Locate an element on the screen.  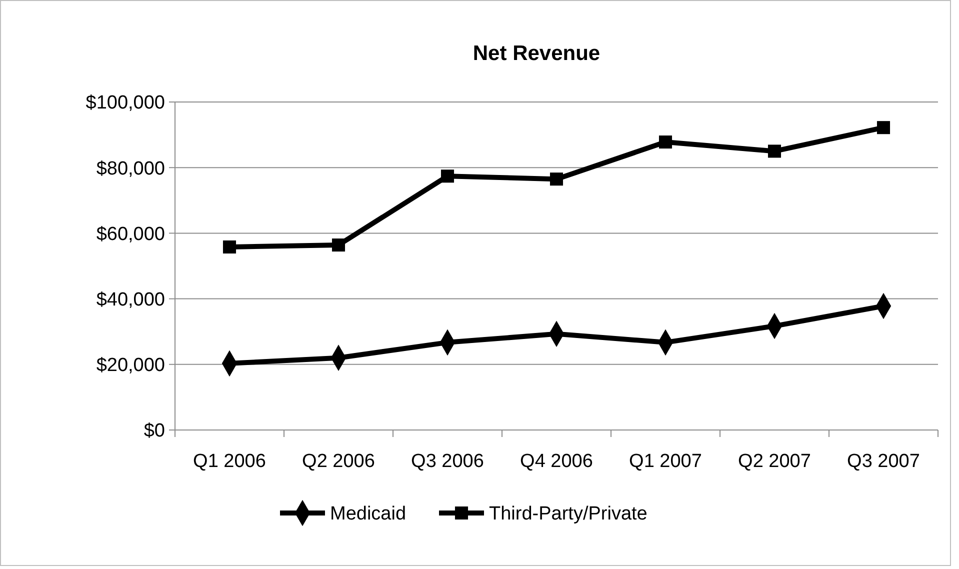
x-tick-label: Q1 2006 is located at coordinates (229, 461).